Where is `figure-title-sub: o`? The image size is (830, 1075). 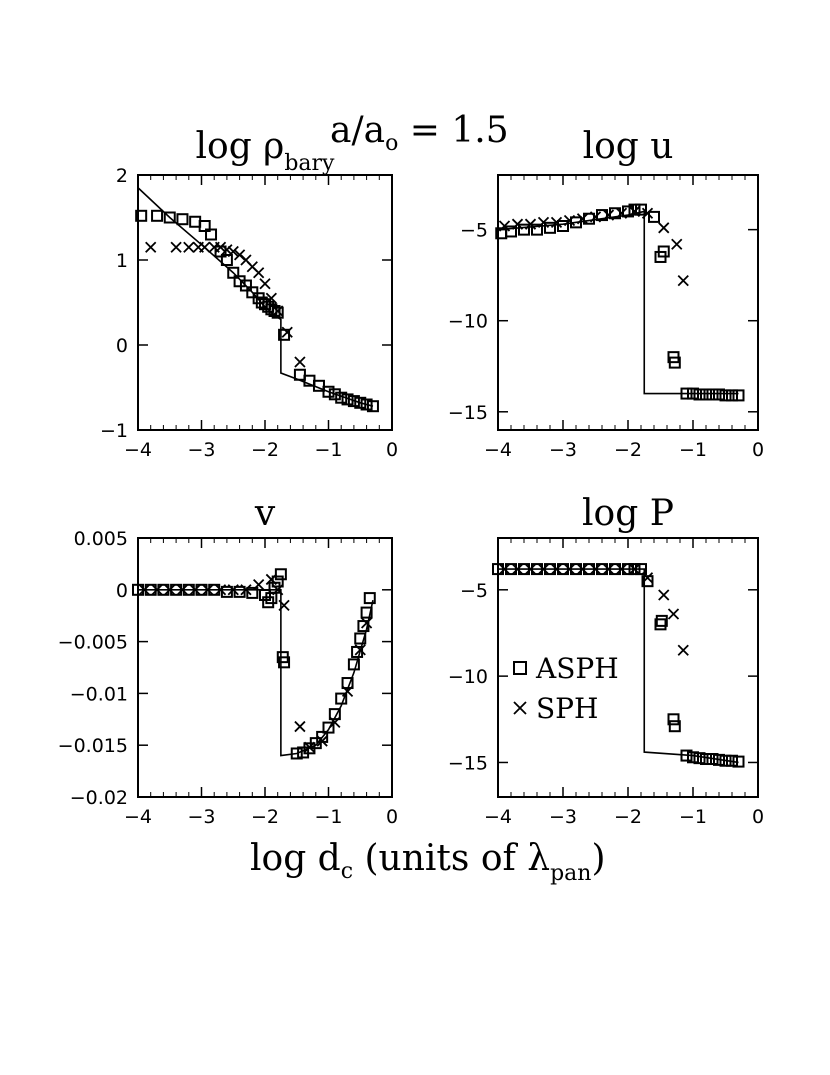
figure-title-sub: o is located at coordinates (391, 143).